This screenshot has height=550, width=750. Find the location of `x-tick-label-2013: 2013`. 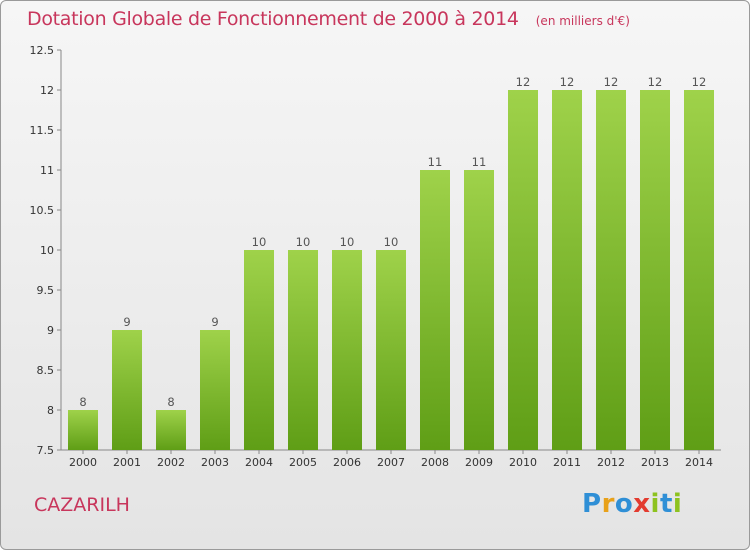

x-tick-label-2013: 2013 is located at coordinates (655, 462).